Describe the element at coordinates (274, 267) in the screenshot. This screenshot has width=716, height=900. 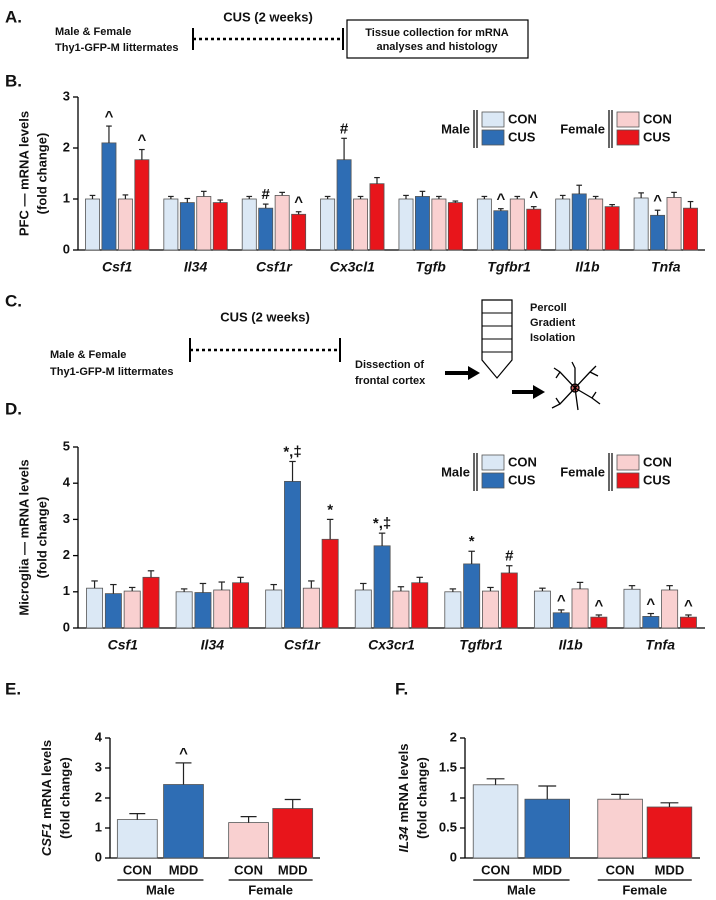
I see `x-tick-label: Csf1r` at that location.